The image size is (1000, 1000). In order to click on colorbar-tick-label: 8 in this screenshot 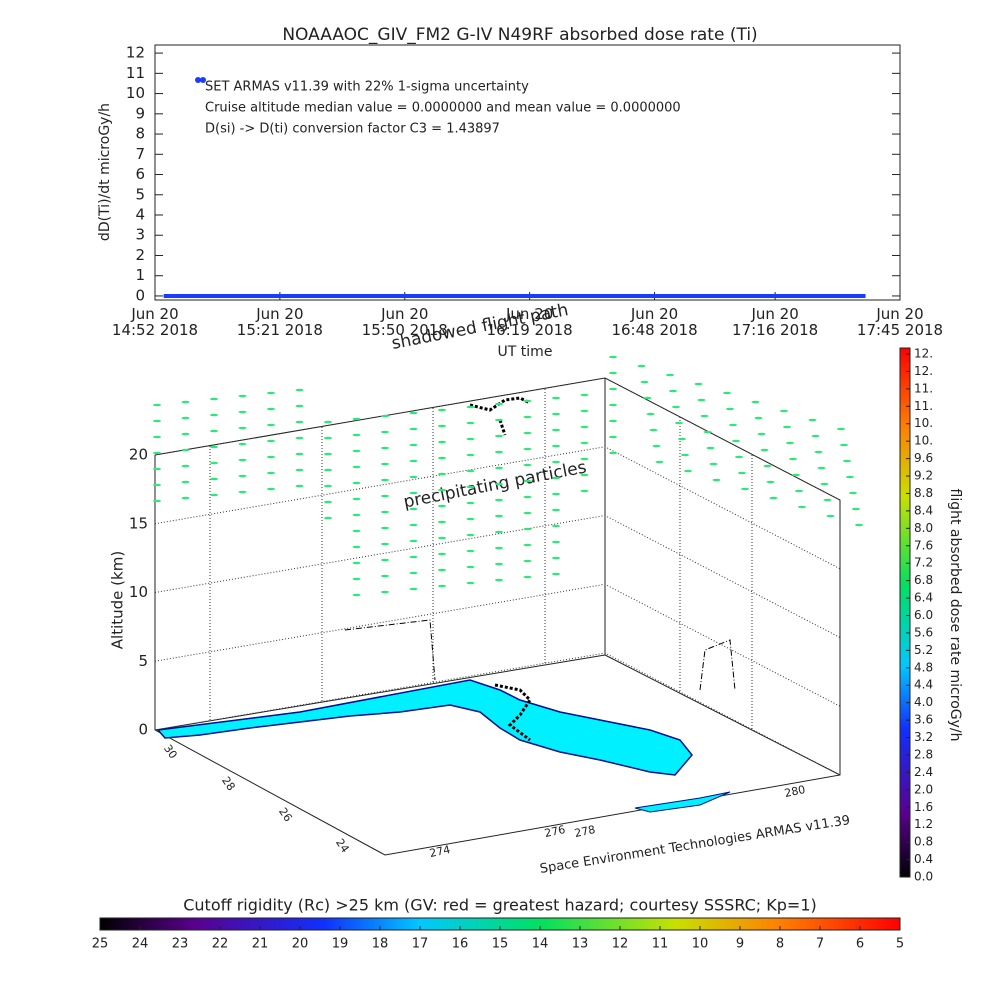, I will do `click(780, 944)`.